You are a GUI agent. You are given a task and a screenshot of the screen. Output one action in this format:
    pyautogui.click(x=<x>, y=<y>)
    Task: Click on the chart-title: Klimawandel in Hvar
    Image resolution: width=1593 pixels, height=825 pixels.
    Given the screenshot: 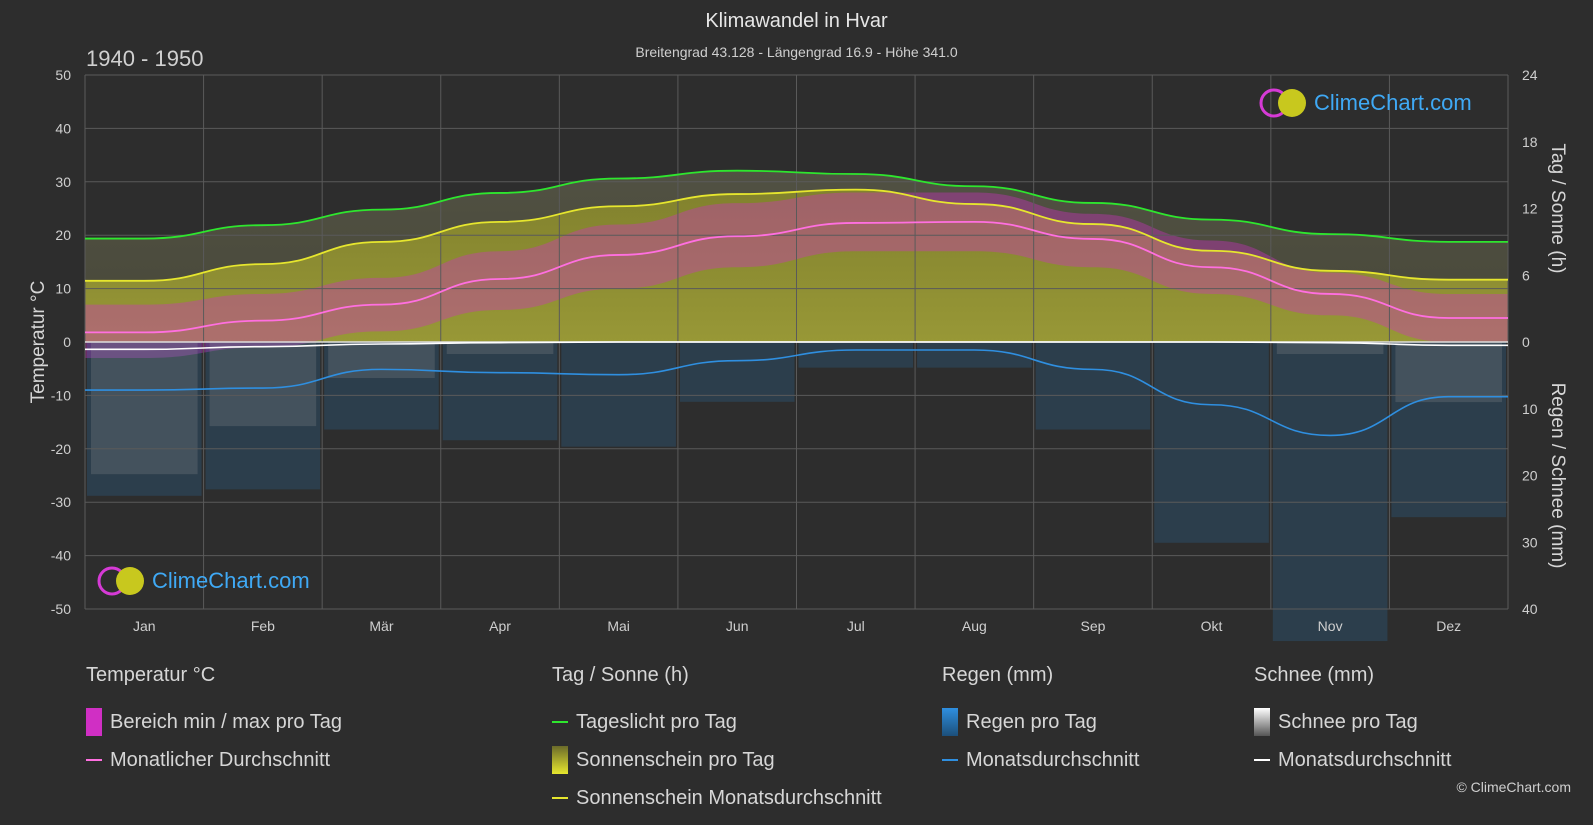 What is the action you would take?
    pyautogui.click(x=796, y=21)
    